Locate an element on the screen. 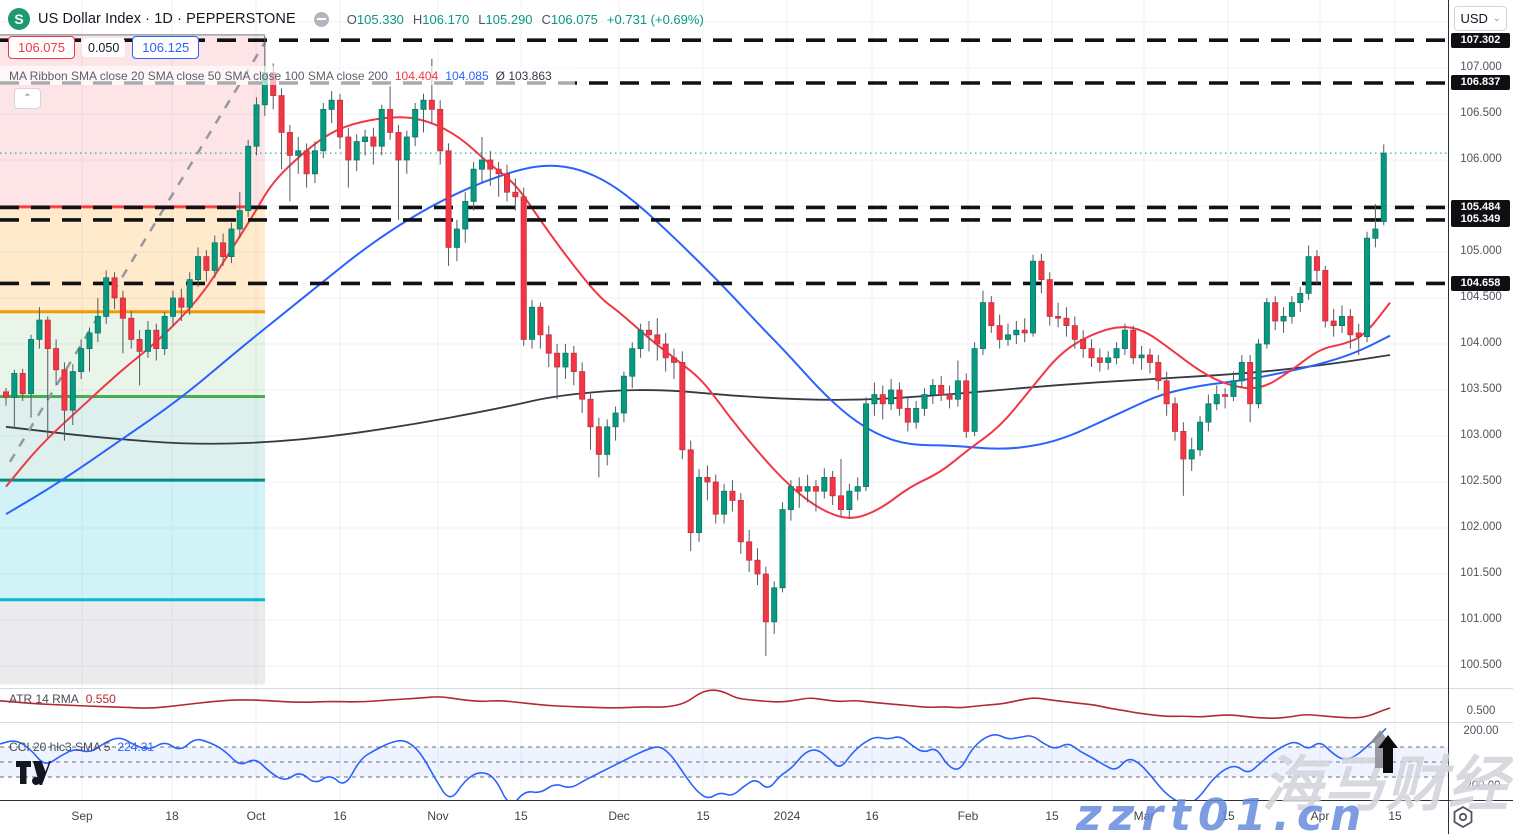 The height and width of the screenshot is (834, 1513). cci-label: CCI 20 hlc3 SMA 5 is located at coordinates (60, 747).